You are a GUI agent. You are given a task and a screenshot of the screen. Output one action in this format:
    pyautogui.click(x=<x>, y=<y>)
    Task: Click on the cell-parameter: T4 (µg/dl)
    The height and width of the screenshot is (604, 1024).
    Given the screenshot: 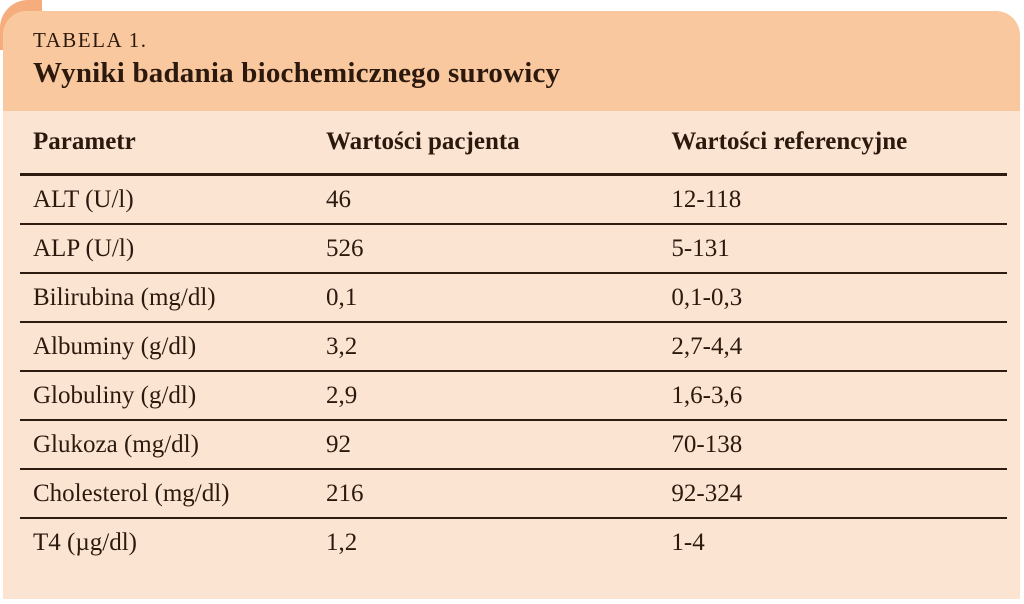 What is the action you would take?
    pyautogui.click(x=85, y=542)
    